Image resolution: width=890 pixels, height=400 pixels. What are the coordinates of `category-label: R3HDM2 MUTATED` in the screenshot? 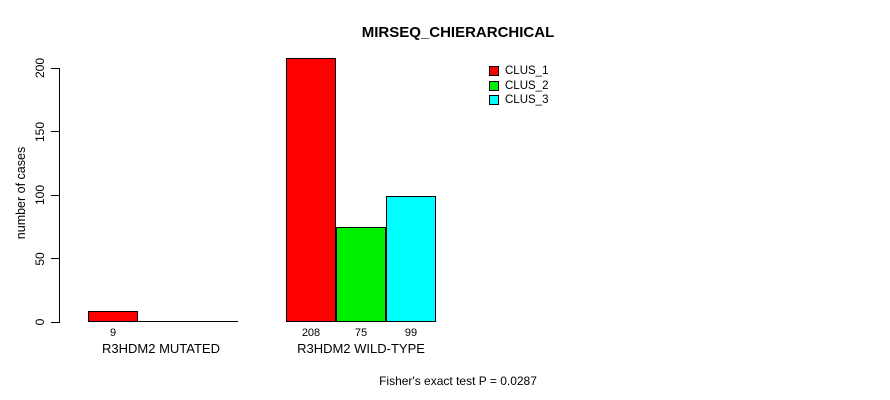 It's located at (161, 348).